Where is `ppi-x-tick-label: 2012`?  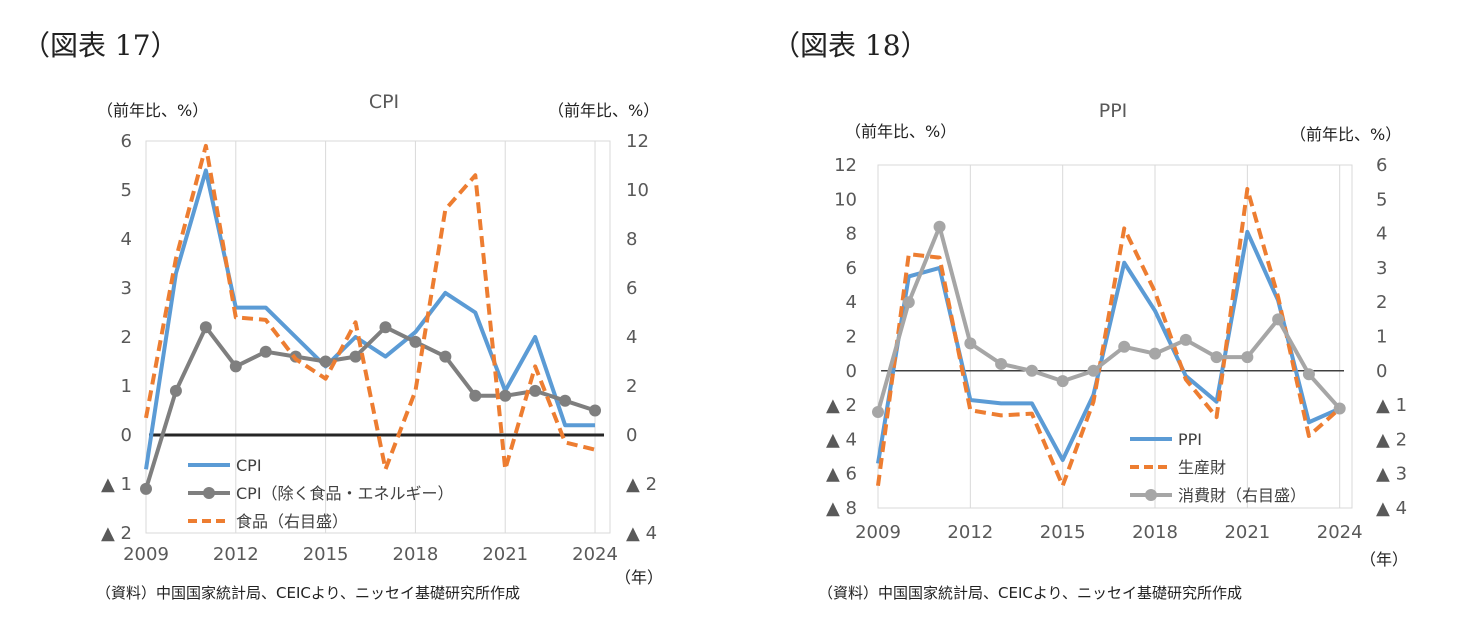 ppi-x-tick-label: 2012 is located at coordinates (970, 532).